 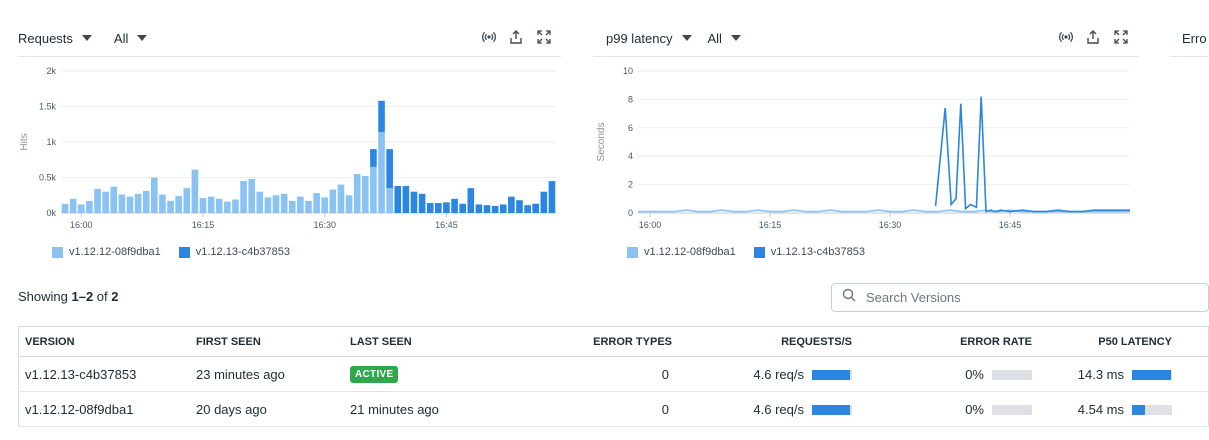 I want to click on column-header-error-types: ERROR TYPES, so click(x=587, y=341).